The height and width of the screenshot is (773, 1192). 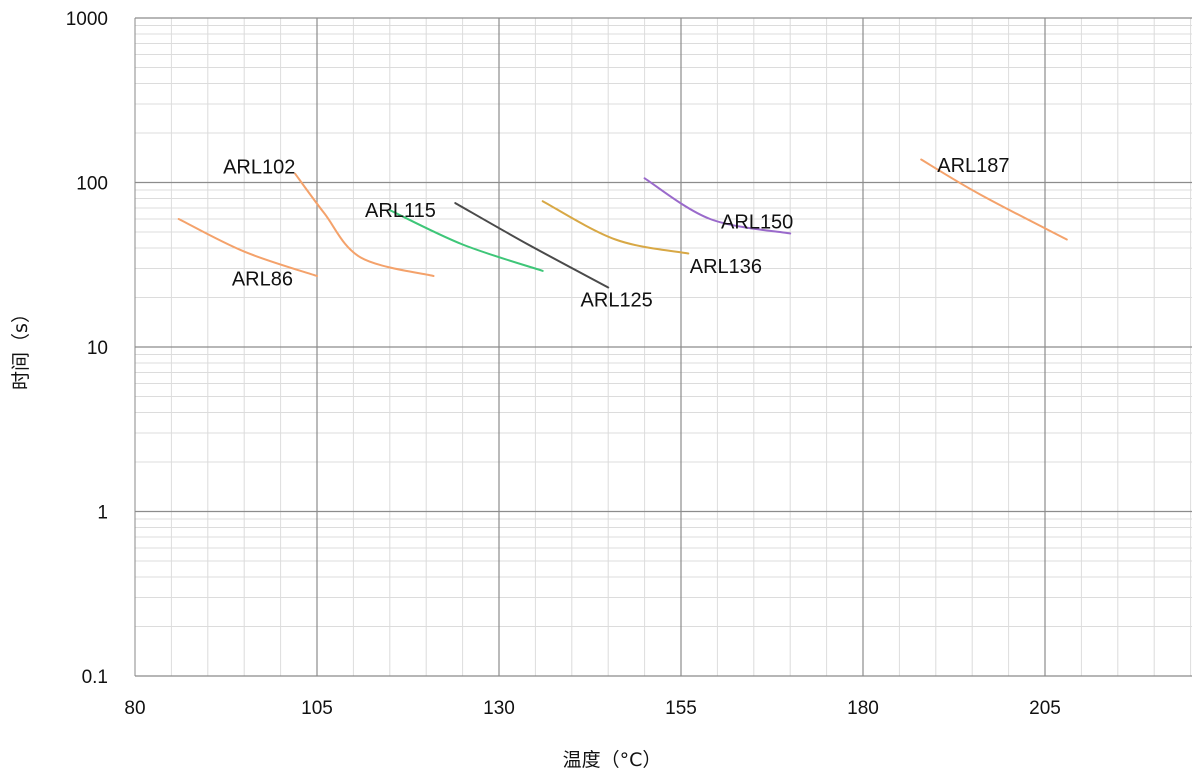 I want to click on x-tick-labels: 80 105 130 155 180 205, so click(x=592, y=708).